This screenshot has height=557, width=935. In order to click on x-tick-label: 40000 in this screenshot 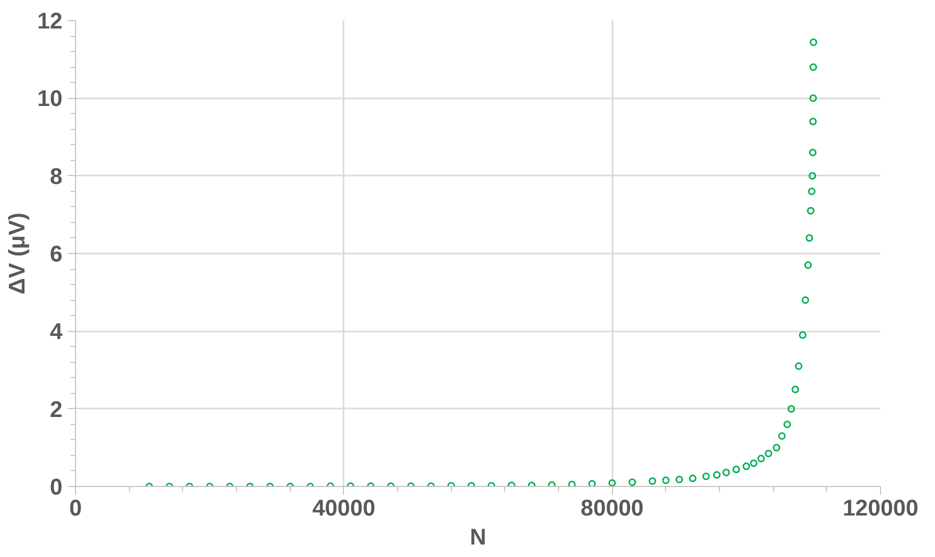, I will do `click(344, 507)`.